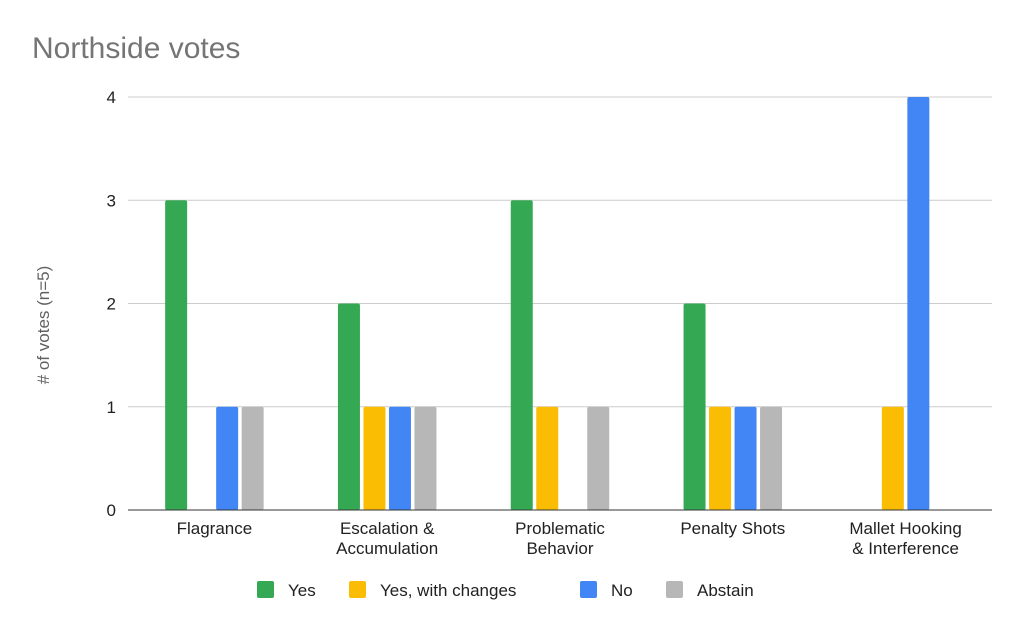  I want to click on legend-label: Yes, so click(302, 590).